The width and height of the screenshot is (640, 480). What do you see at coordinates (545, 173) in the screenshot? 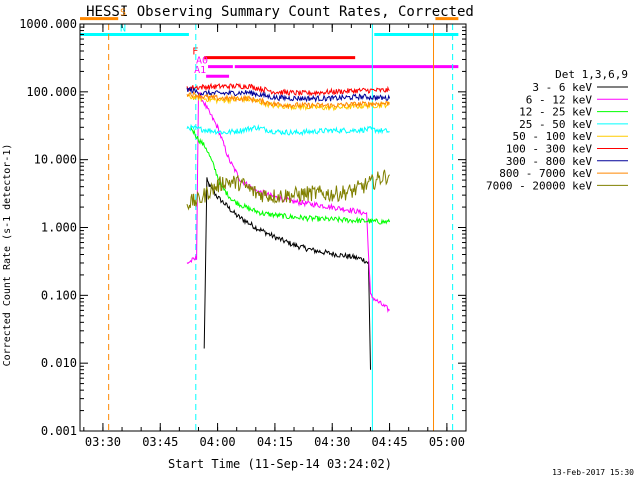
I see `legend-label-7: 800 - 7000 keV` at bounding box center [545, 173].